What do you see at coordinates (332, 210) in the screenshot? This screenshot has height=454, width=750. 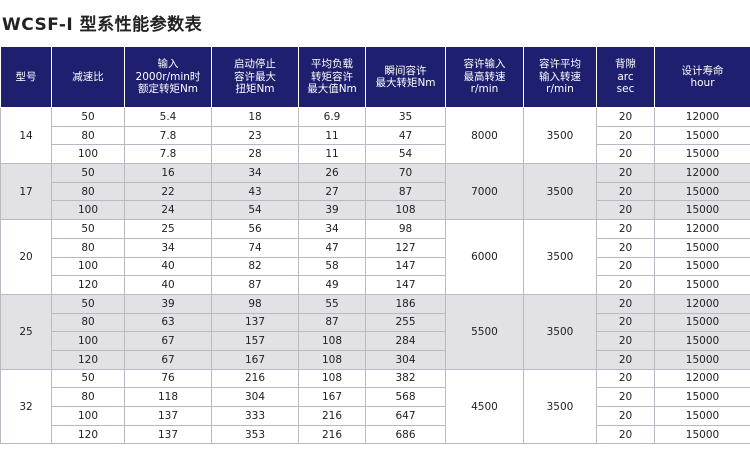 I see `avg-load-torque-cell: 39` at bounding box center [332, 210].